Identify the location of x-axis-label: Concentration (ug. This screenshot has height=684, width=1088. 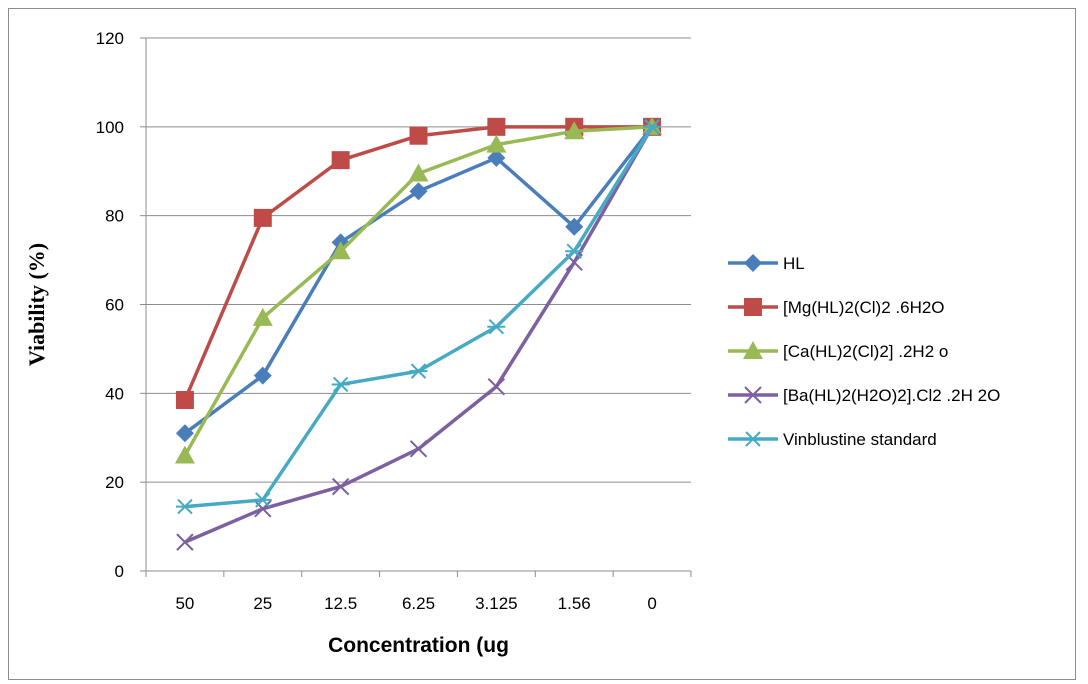
(418, 645).